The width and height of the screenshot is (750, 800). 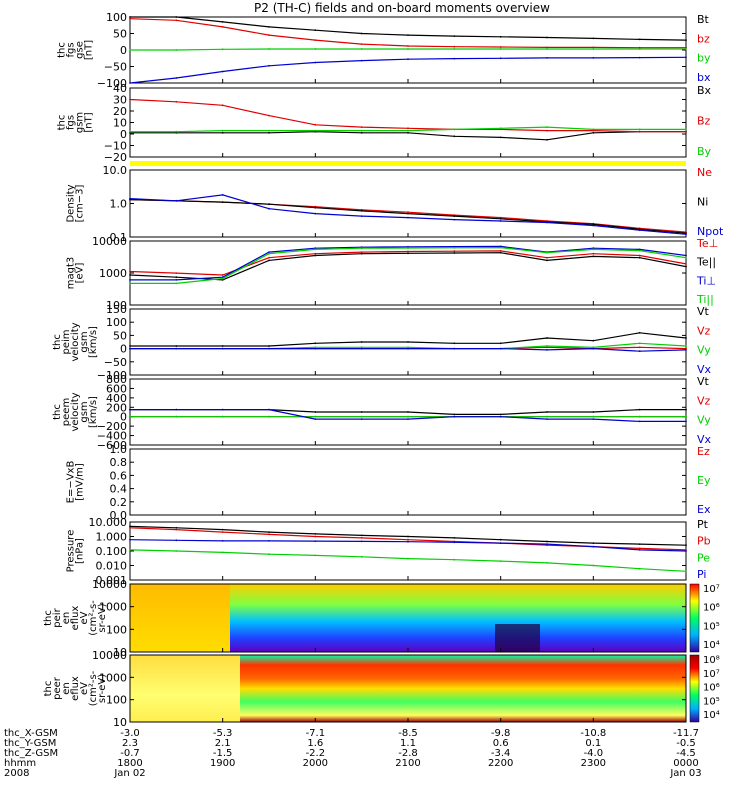 What do you see at coordinates (115, 67) in the screenshot?
I see `y-tick-label: −50` at bounding box center [115, 67].